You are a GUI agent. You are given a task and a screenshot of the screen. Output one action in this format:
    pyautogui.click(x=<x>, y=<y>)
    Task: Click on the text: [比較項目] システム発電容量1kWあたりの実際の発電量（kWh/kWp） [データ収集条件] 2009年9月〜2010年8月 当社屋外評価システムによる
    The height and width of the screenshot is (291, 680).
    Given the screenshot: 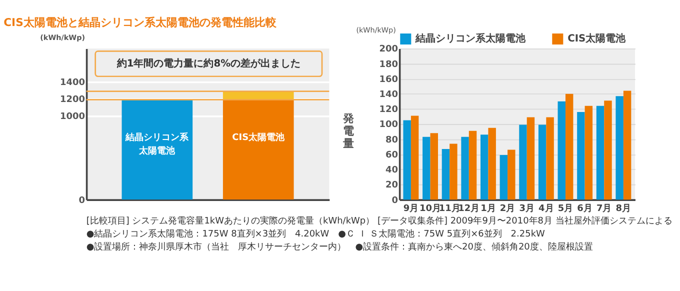 What is the action you would take?
    pyautogui.click(x=379, y=220)
    